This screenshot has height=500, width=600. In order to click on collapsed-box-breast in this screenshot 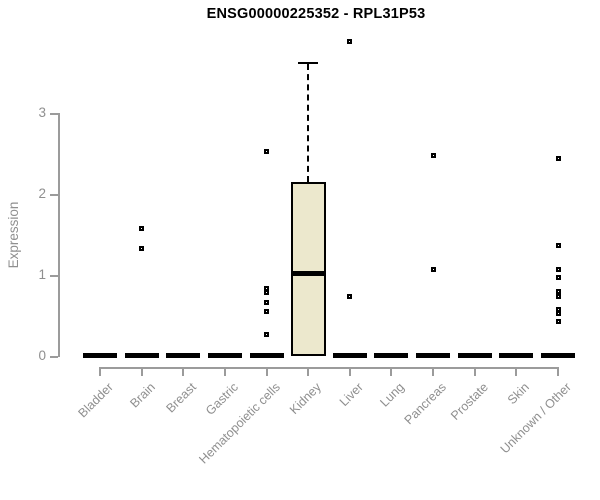, I will do `click(183, 355)`.